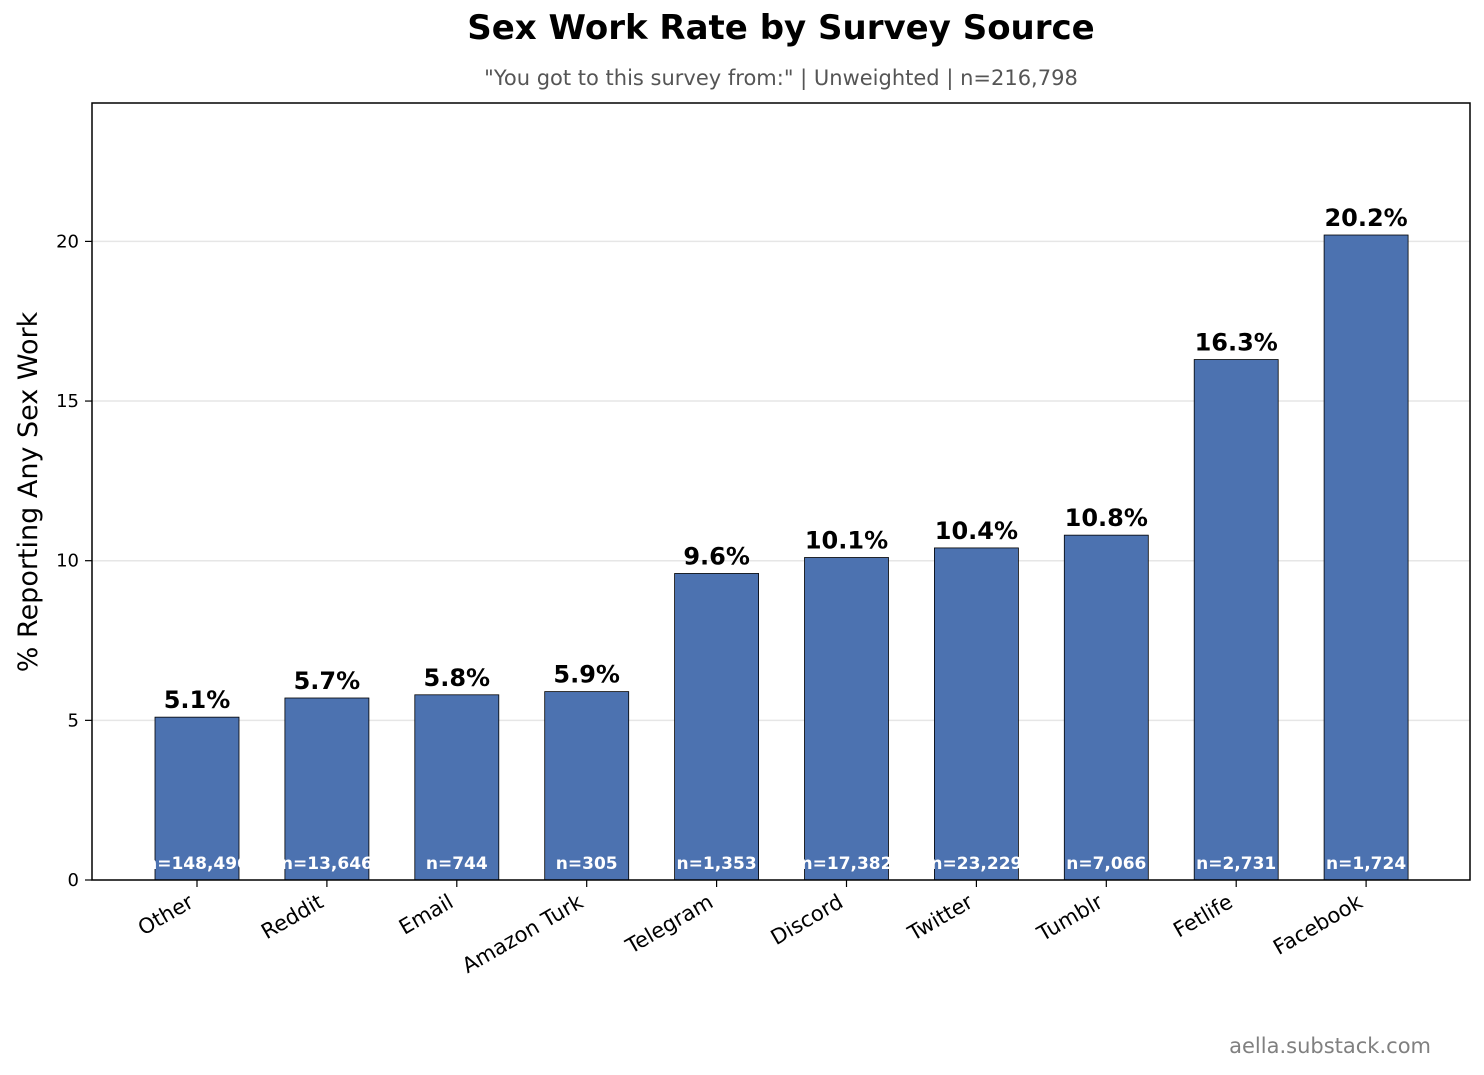 This screenshot has width=1484, height=1075. What do you see at coordinates (1236, 864) in the screenshot?
I see `bar-n-label: n=2,731` at bounding box center [1236, 864].